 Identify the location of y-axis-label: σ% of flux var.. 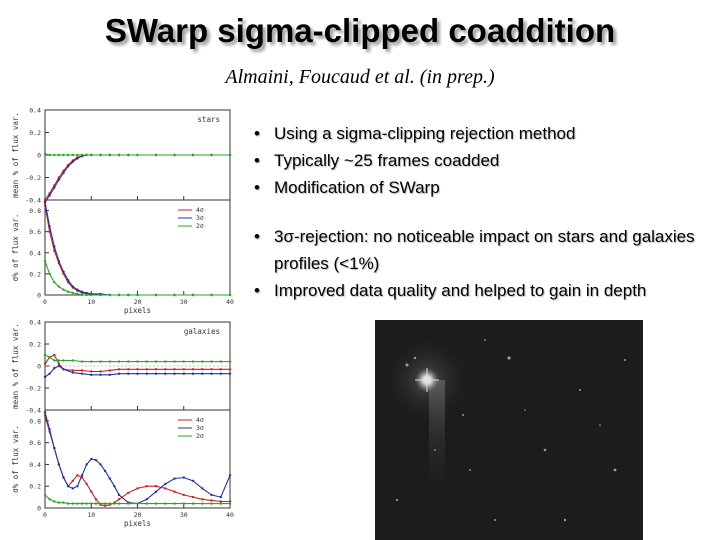
(15, 248).